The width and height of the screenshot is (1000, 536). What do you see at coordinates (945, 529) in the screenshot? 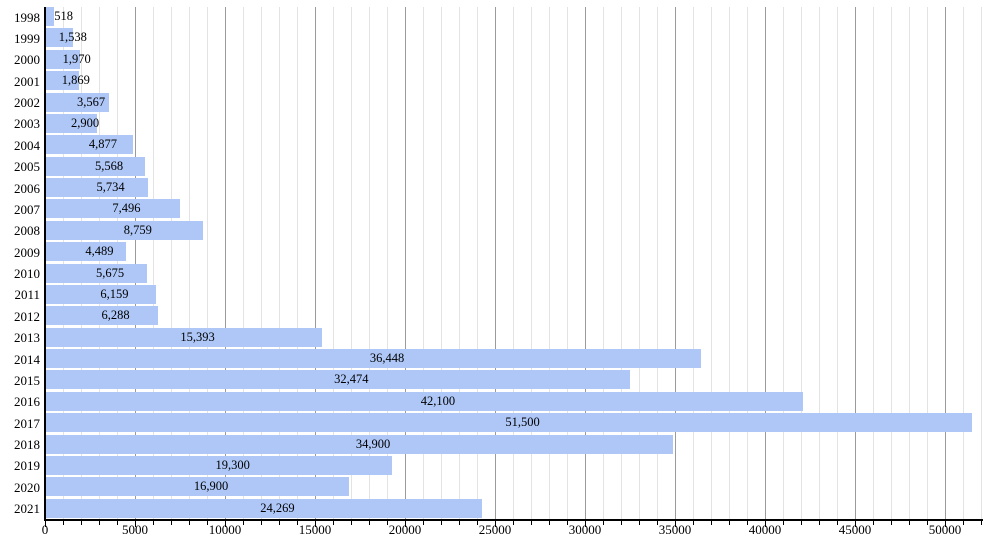
I see `x-axis-label-50000: 50000` at bounding box center [945, 529].